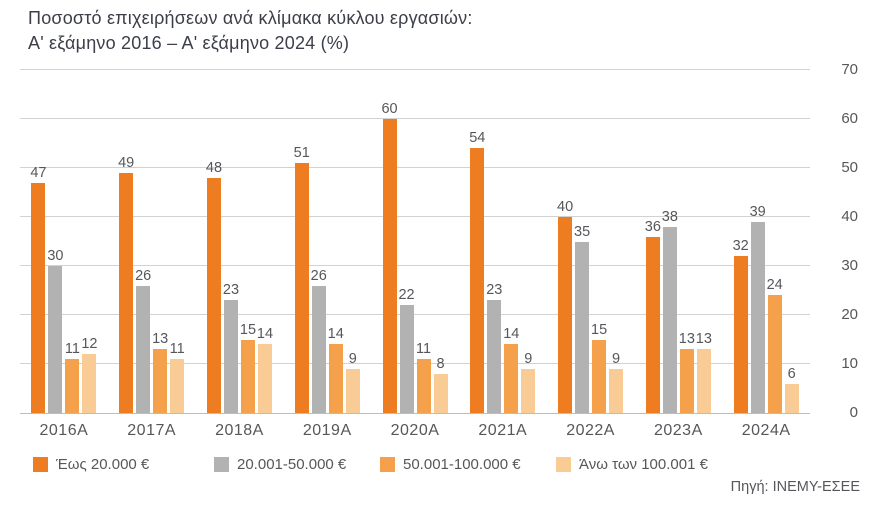 Image resolution: width=878 pixels, height=512 pixels. I want to click on bar-series3-2023A, so click(686, 381).